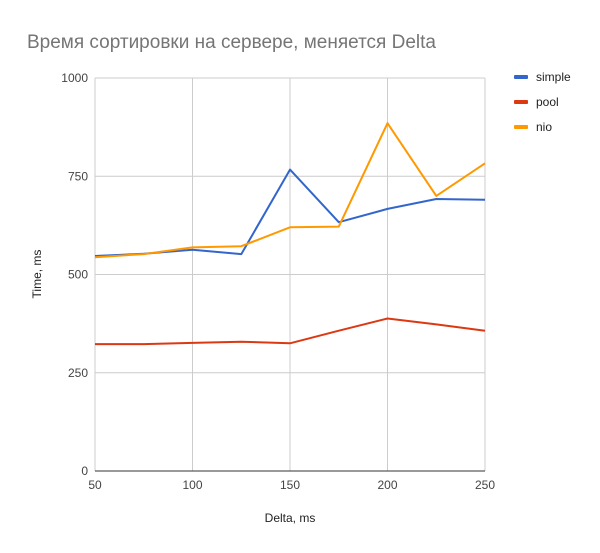 This screenshot has width=600, height=553. Describe the element at coordinates (521, 102) in the screenshot. I see `legend-swatch-pool` at that location.